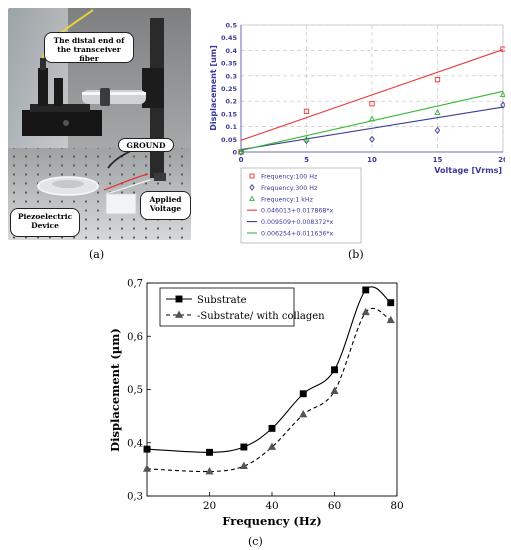 This screenshot has width=511, height=550. What do you see at coordinates (289, 177) in the screenshot?
I see `legend-label: Frequency:100 Hz` at bounding box center [289, 177].